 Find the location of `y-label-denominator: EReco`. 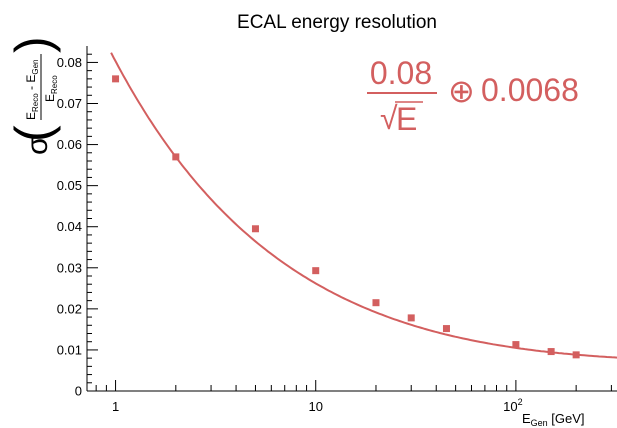

y-label-denominator: EReco is located at coordinates (51, 88).